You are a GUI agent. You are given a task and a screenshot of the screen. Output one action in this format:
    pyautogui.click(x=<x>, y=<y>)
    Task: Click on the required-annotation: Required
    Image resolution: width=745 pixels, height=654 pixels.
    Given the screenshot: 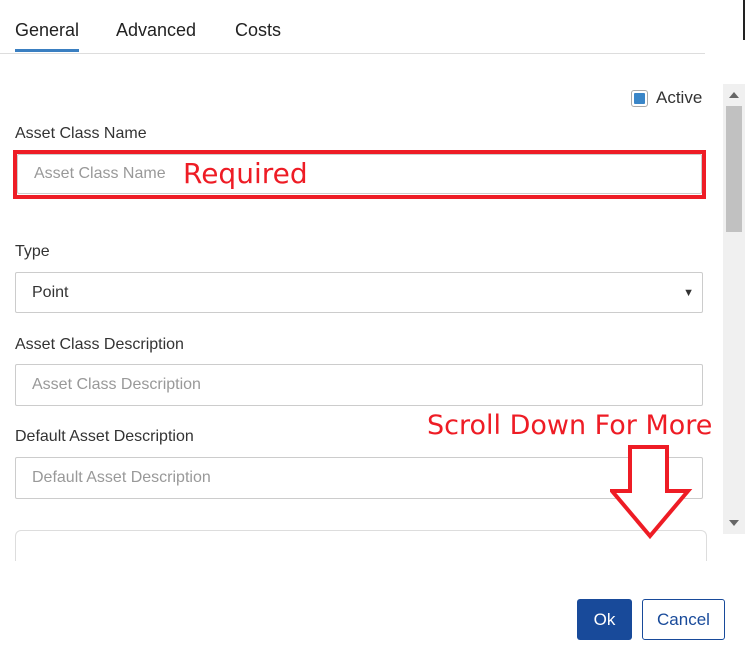 What is the action you would take?
    pyautogui.click(x=245, y=173)
    